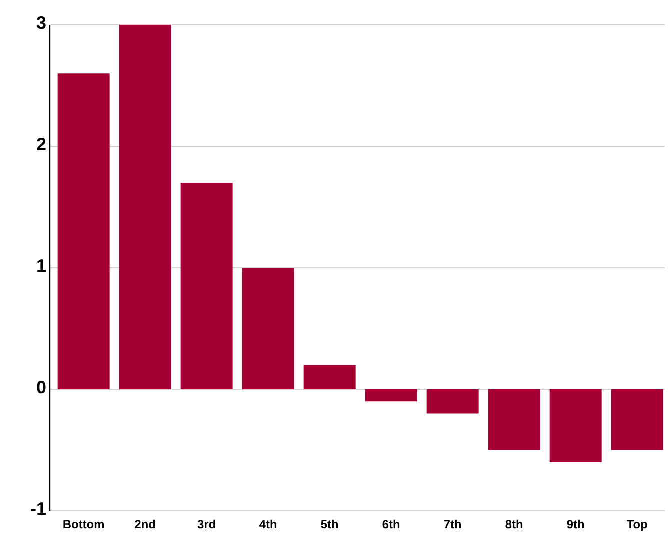 Image resolution: width=671 pixels, height=543 pixels. Describe the element at coordinates (207, 524) in the screenshot. I see `x-tick-label: 3rd` at that location.